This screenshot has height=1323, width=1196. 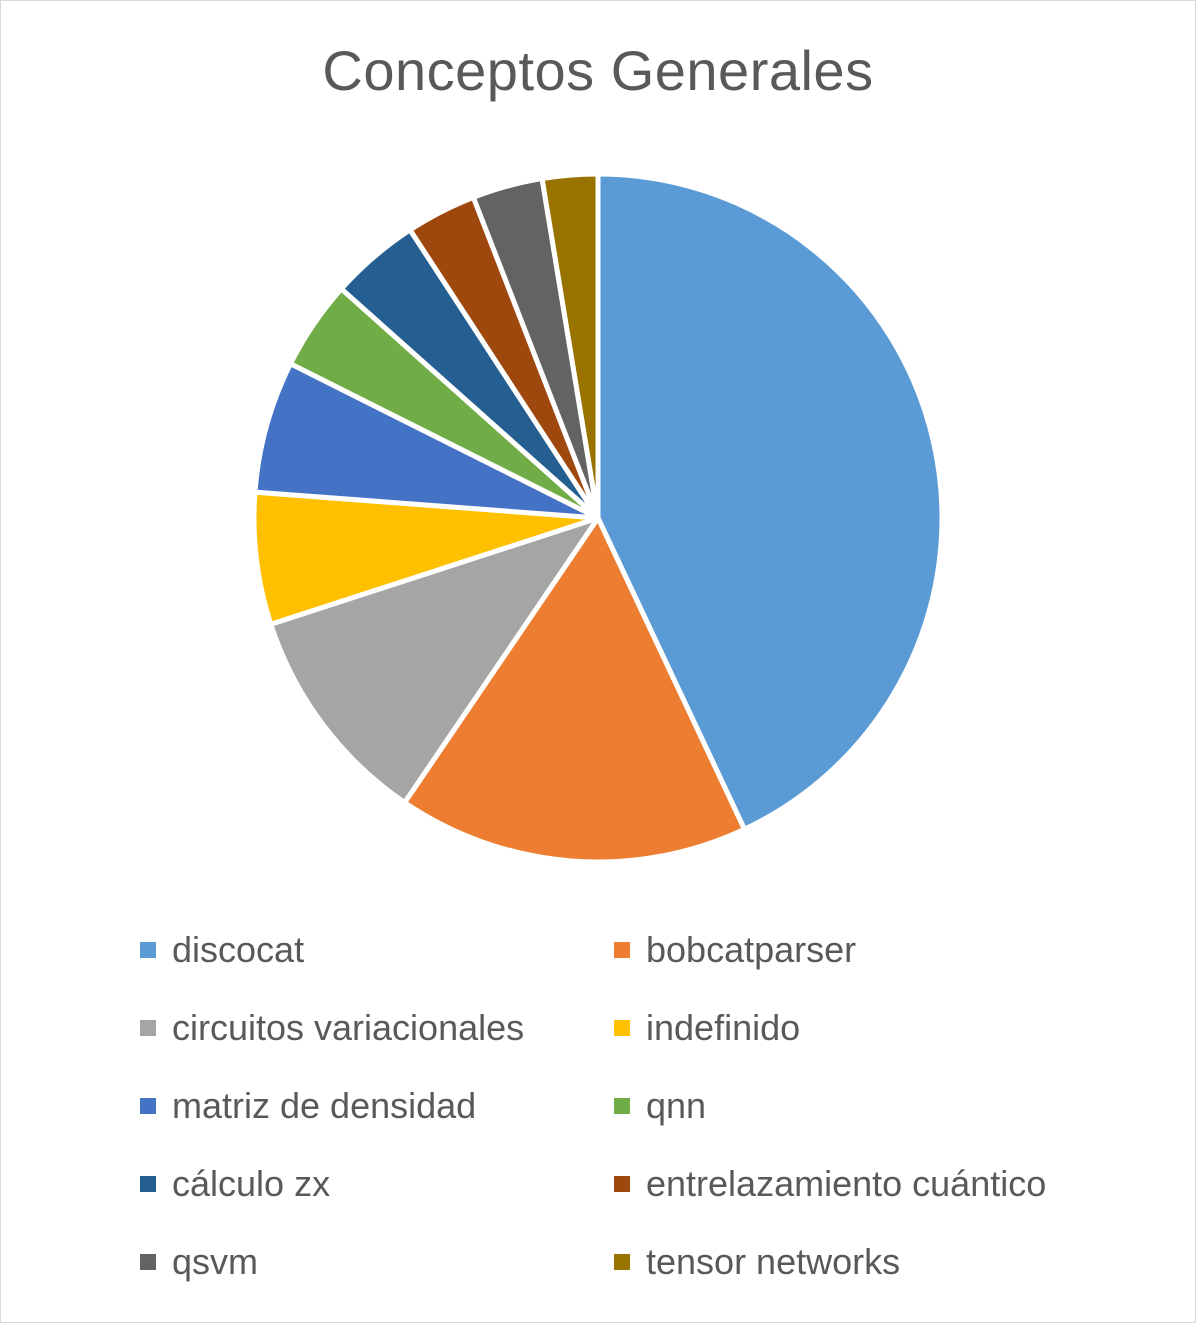 I want to click on legend-label: qnn, so click(x=676, y=1105).